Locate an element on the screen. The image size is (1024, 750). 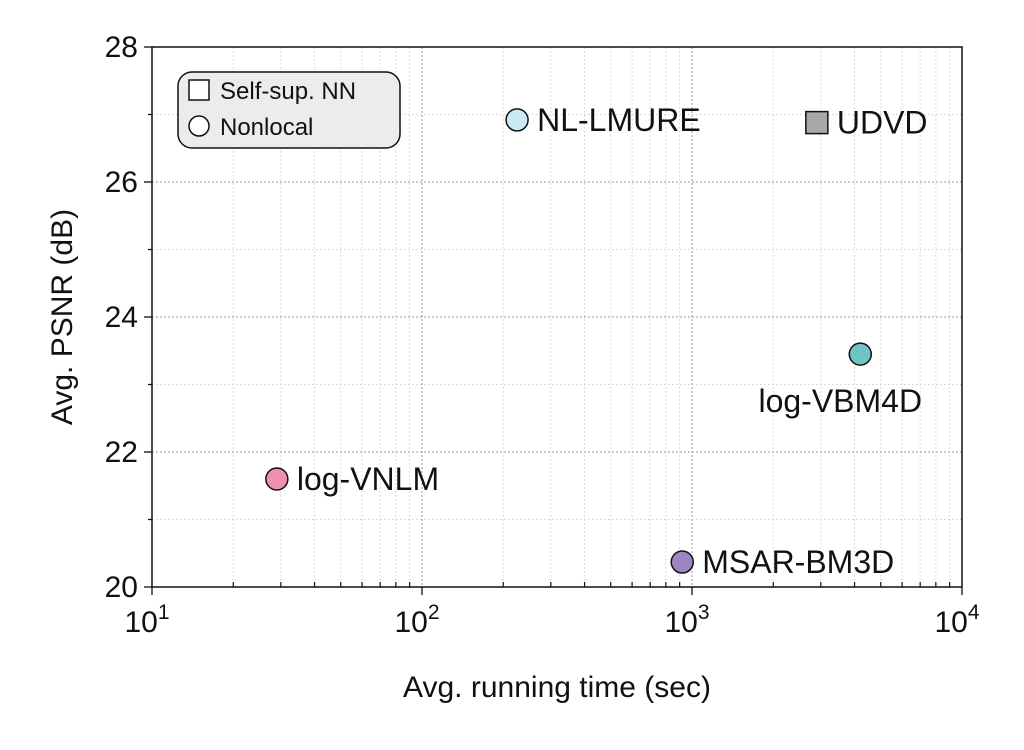
point-label-nl-lmure: NL-LMURE is located at coordinates (619, 120).